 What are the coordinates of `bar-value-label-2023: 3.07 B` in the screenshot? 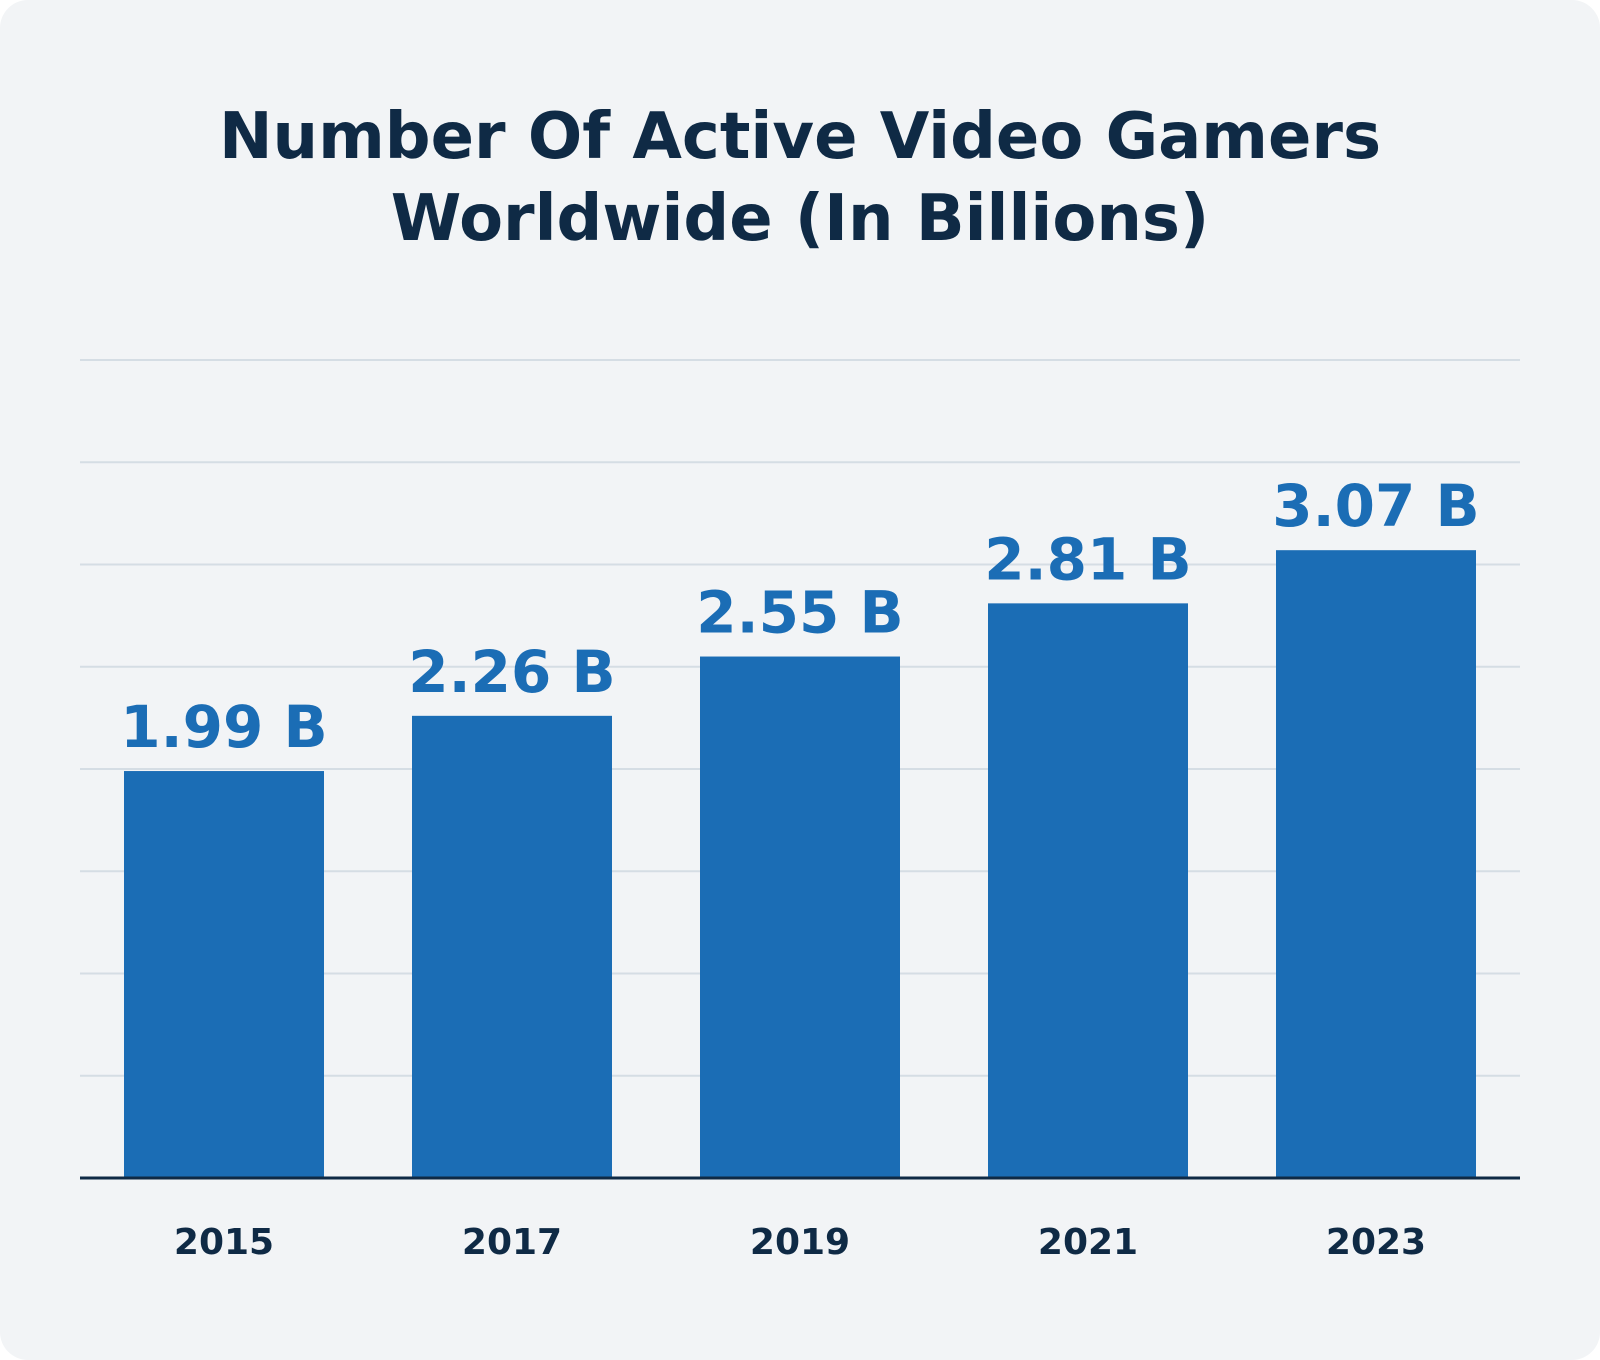 It's located at (1376, 506).